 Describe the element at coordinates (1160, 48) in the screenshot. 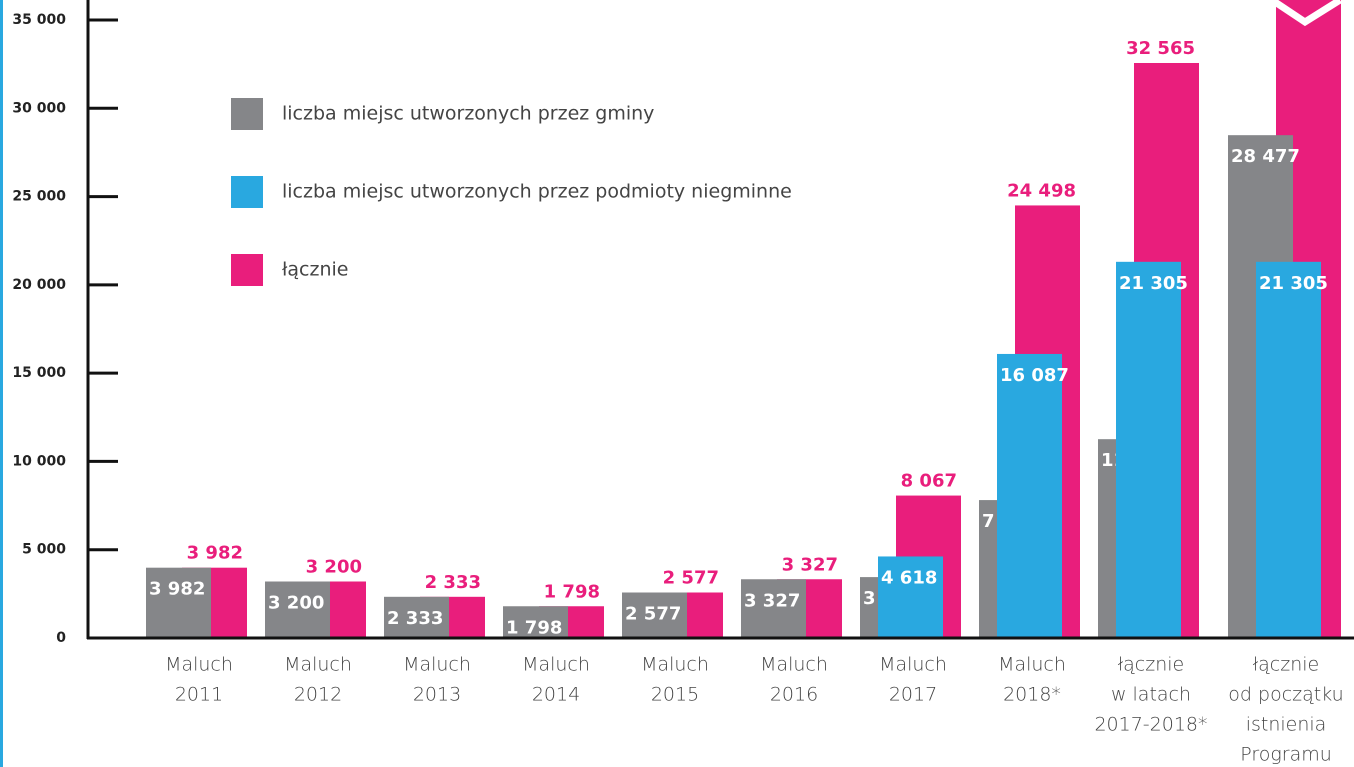

I see `value-label: 32 565` at that location.